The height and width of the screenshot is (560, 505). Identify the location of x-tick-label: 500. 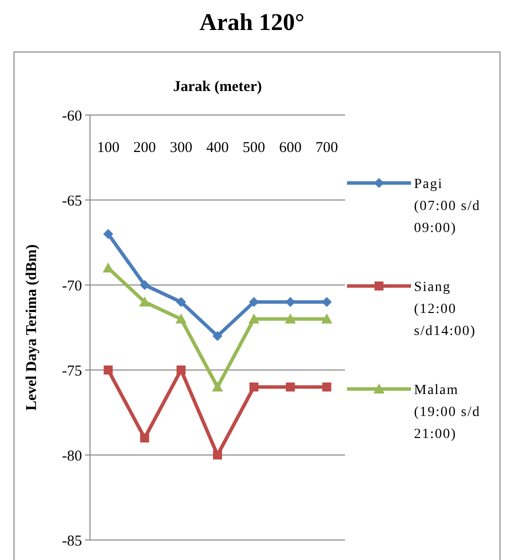
(254, 148).